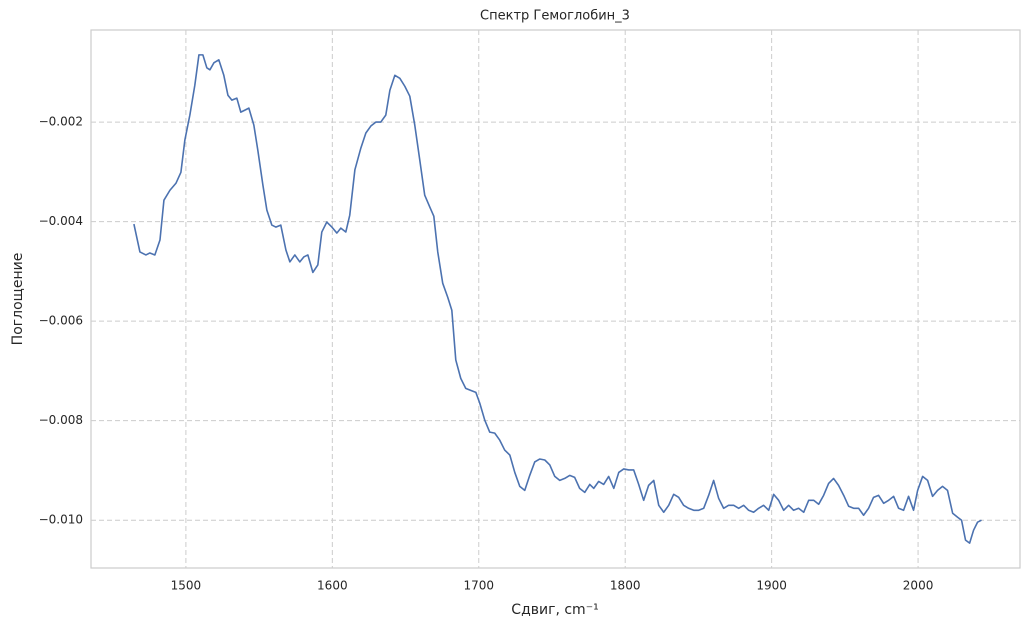  What do you see at coordinates (918, 586) in the screenshot?
I see `x-tick-label: 2000` at bounding box center [918, 586].